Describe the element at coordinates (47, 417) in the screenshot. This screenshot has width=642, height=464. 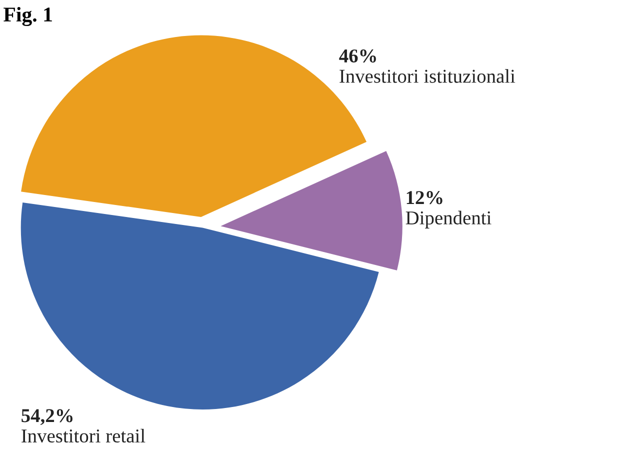
I see `data-label: 54,2%` at that location.